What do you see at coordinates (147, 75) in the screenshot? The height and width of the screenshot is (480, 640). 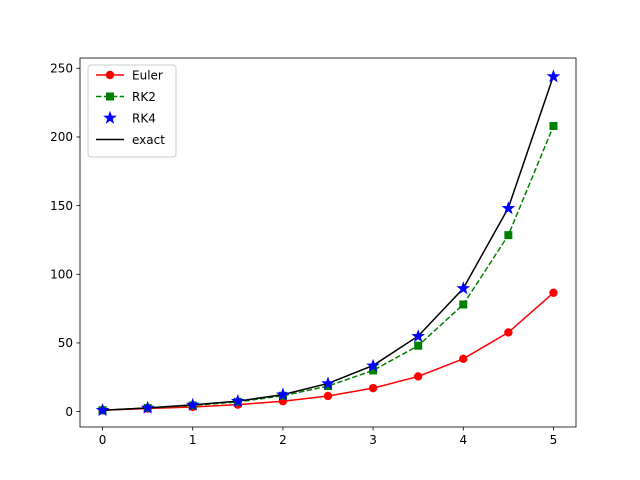 I see `legend-label-euler: Euler` at bounding box center [147, 75].